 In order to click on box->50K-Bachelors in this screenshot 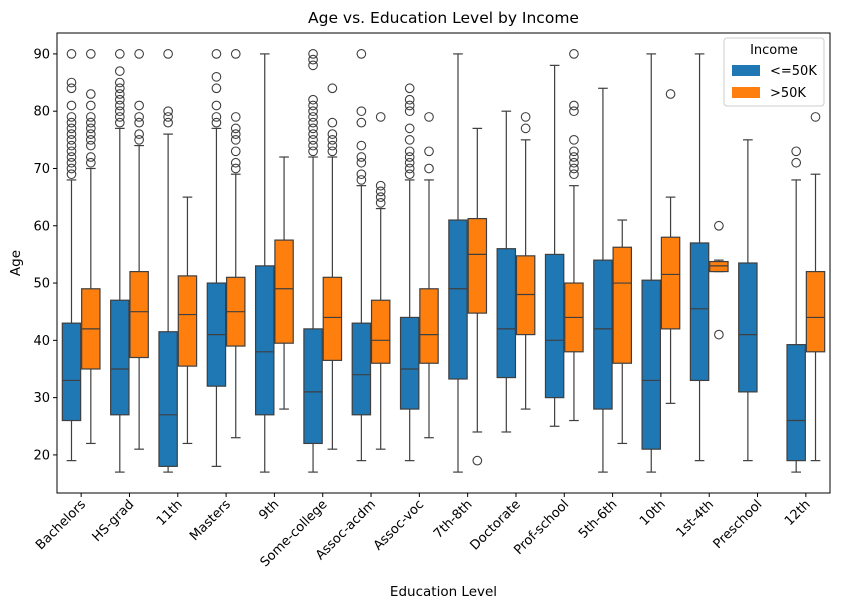, I will do `click(91, 247)`.